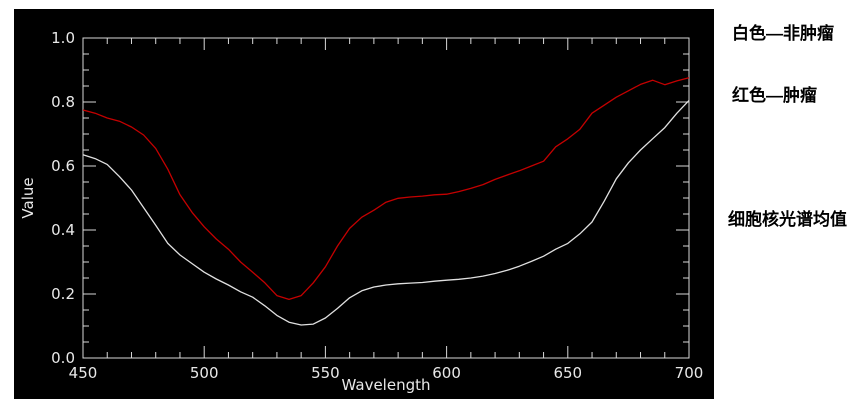  Describe the element at coordinates (28, 197) in the screenshot. I see `y-axis-title: Value` at that location.